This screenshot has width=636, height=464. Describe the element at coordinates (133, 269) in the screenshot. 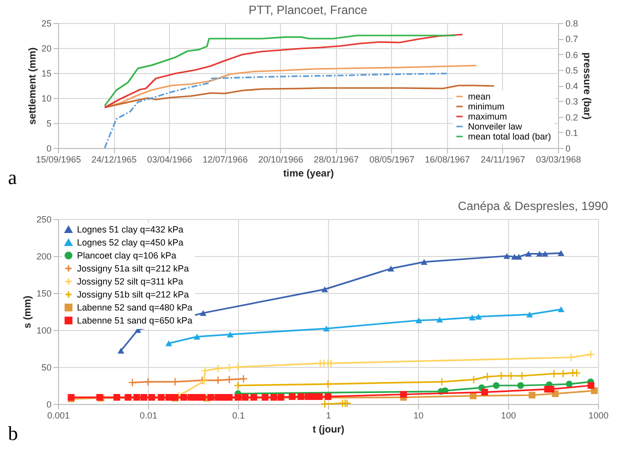

I see `legend-label: Jossigny 51a silt q=212 kPa` at that location.